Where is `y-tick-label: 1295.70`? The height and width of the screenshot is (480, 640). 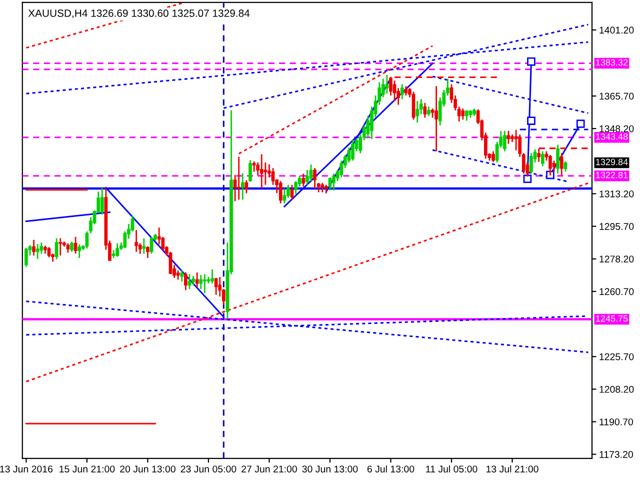
y-tick-label: 1295.70 is located at coordinates (617, 226).